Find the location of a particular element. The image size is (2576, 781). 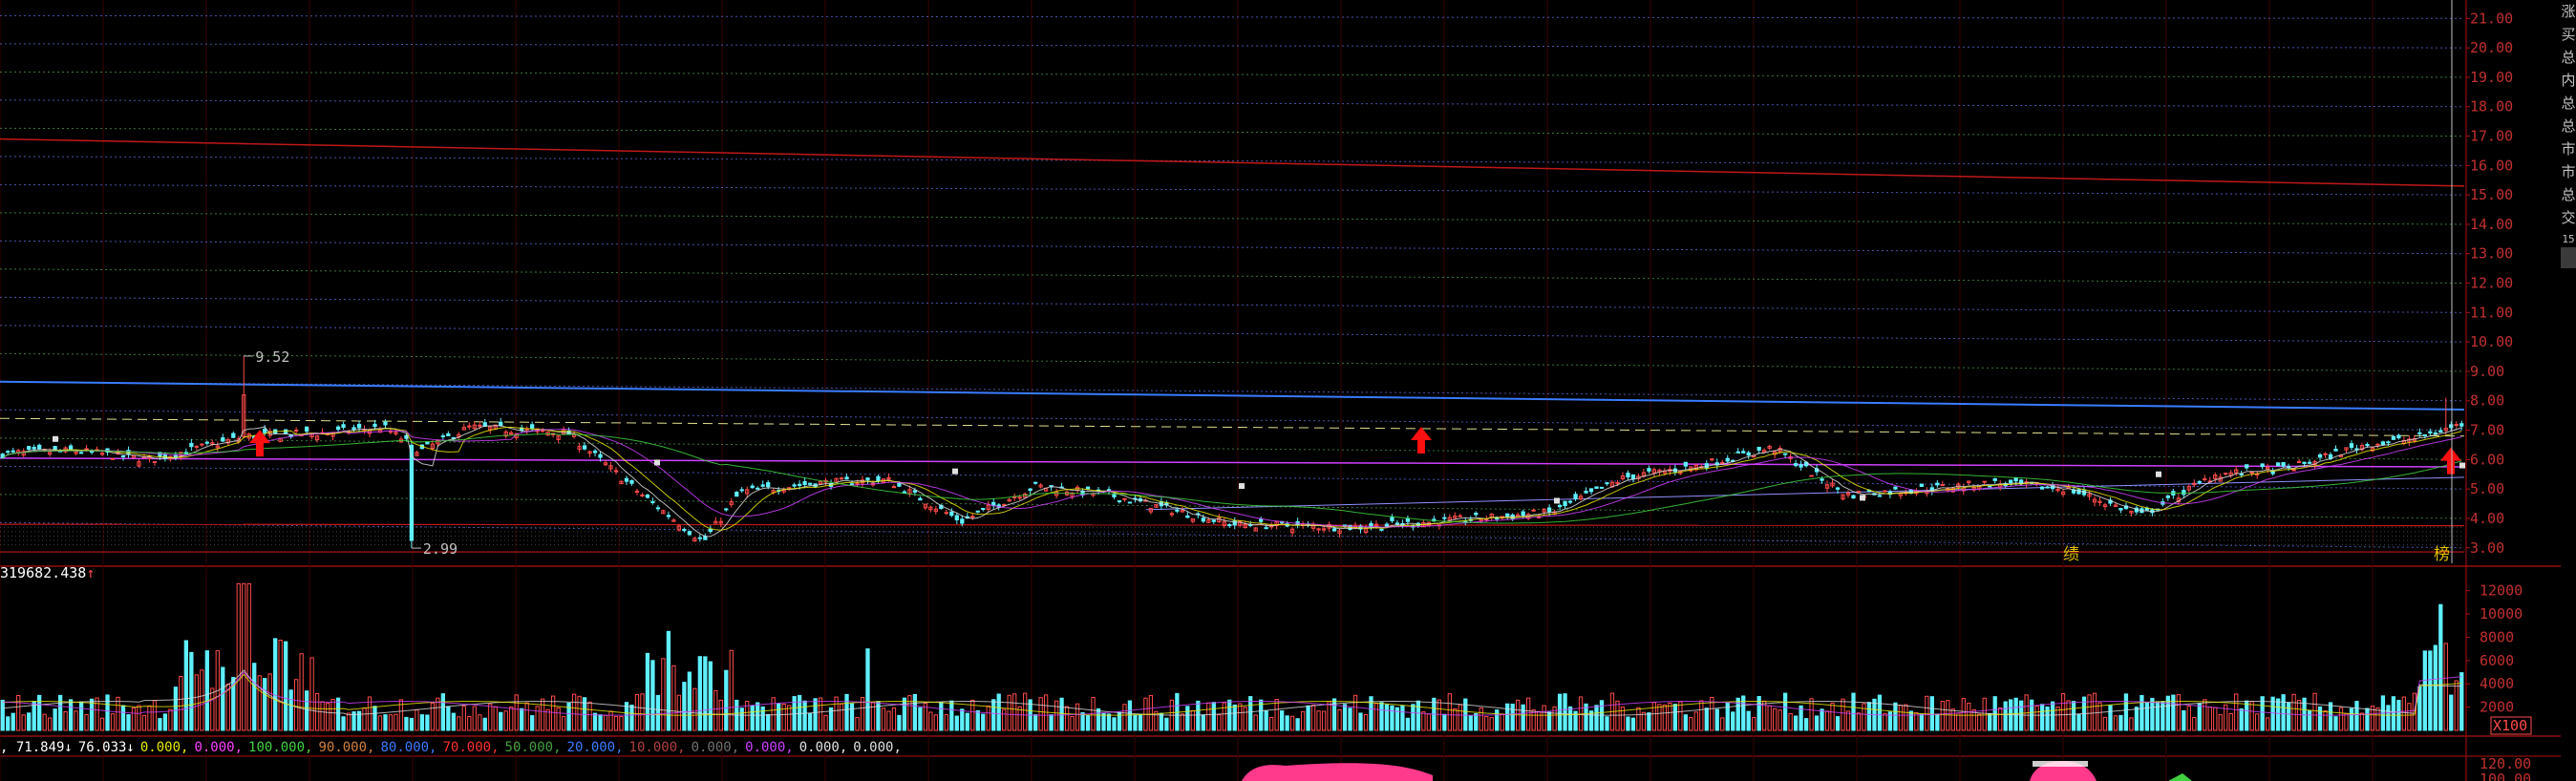

volume-ma-line is located at coordinates (1232, 692).